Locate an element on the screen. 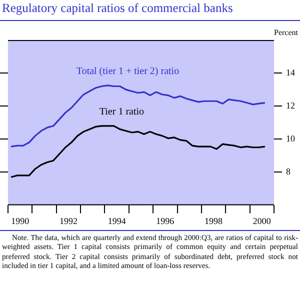 The height and width of the screenshot is (285, 300). x-tick-label: 1992 is located at coordinates (68, 221).